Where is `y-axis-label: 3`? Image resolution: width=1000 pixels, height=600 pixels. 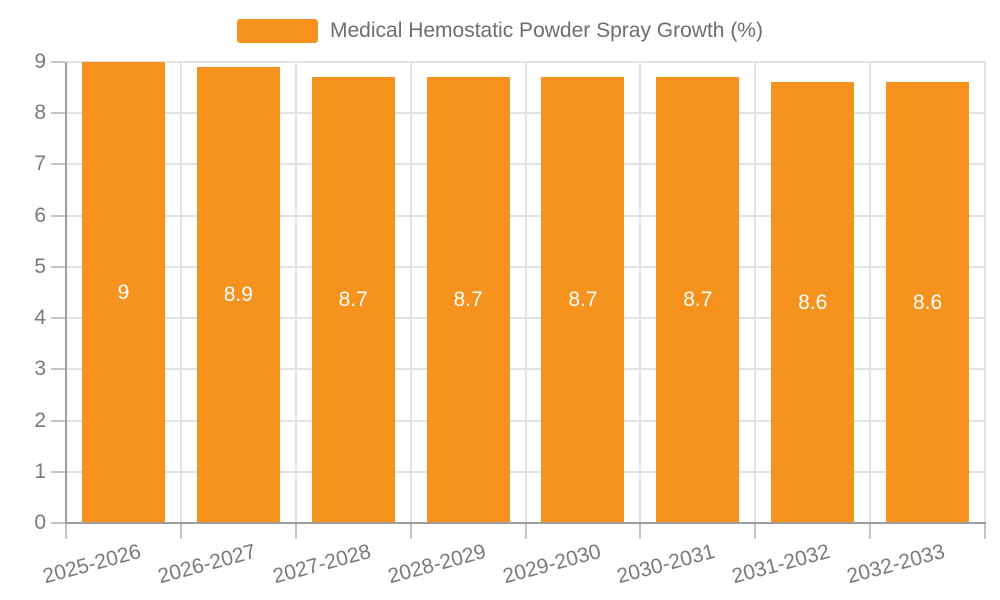 y-axis-label: 3 is located at coordinates (40, 369).